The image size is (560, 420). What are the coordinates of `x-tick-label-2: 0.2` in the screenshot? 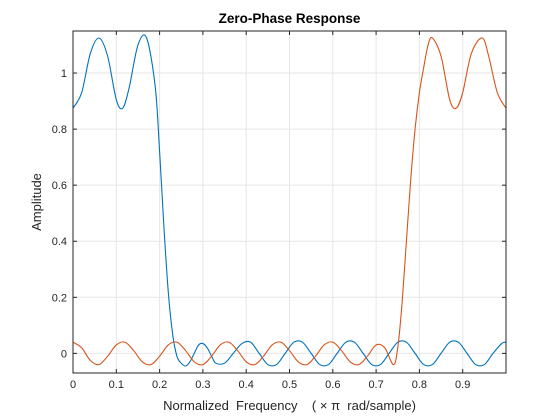 It's located at (159, 385).